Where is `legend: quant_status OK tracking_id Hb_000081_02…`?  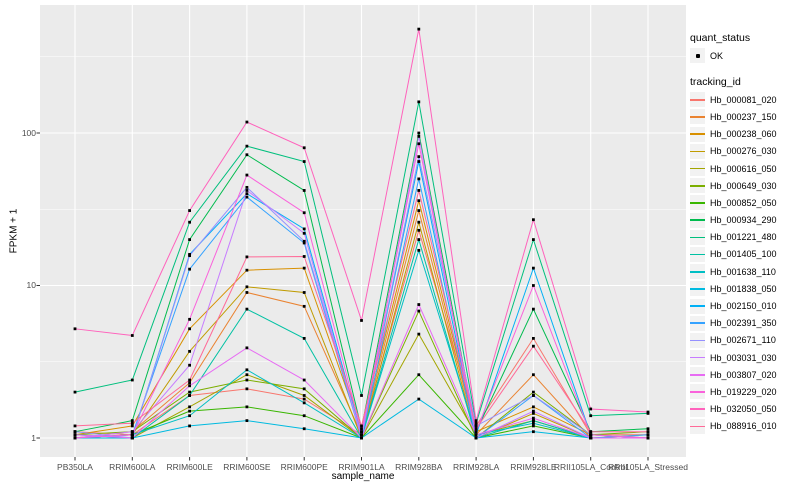
legend: quant_status OK tracking_id Hb_000081_02… is located at coordinates (744, 233).